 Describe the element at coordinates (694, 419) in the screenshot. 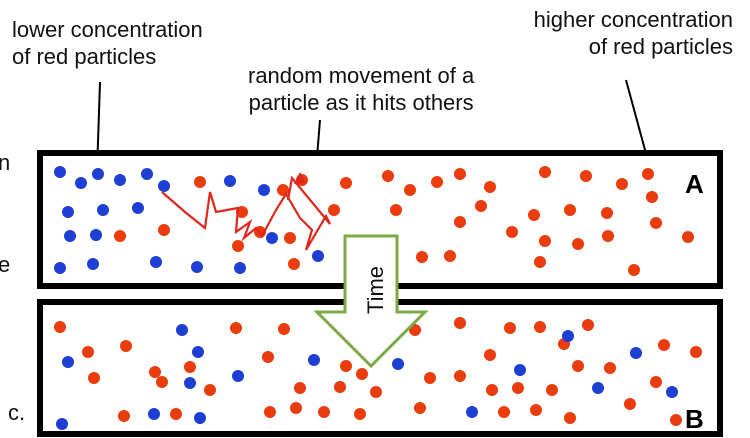

I see `panel-b-label: B` at that location.